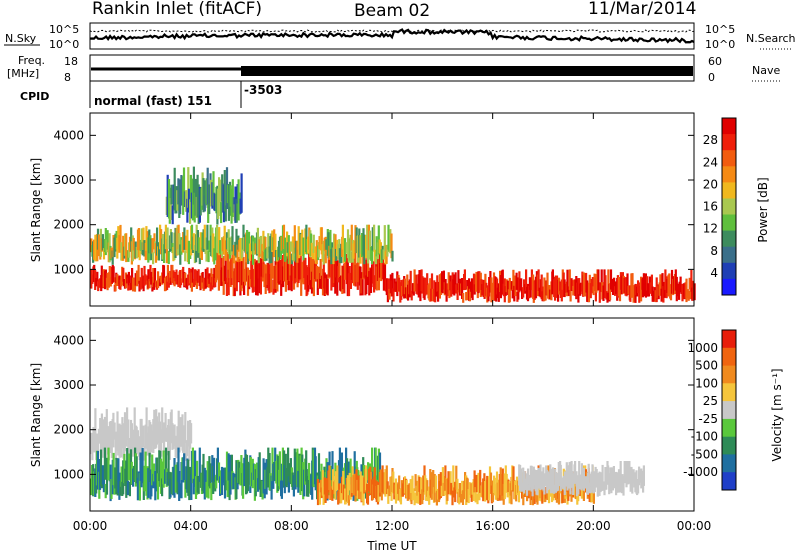  Describe the element at coordinates (68, 269) in the screenshot. I see `y-tick-label: 1000` at that location.